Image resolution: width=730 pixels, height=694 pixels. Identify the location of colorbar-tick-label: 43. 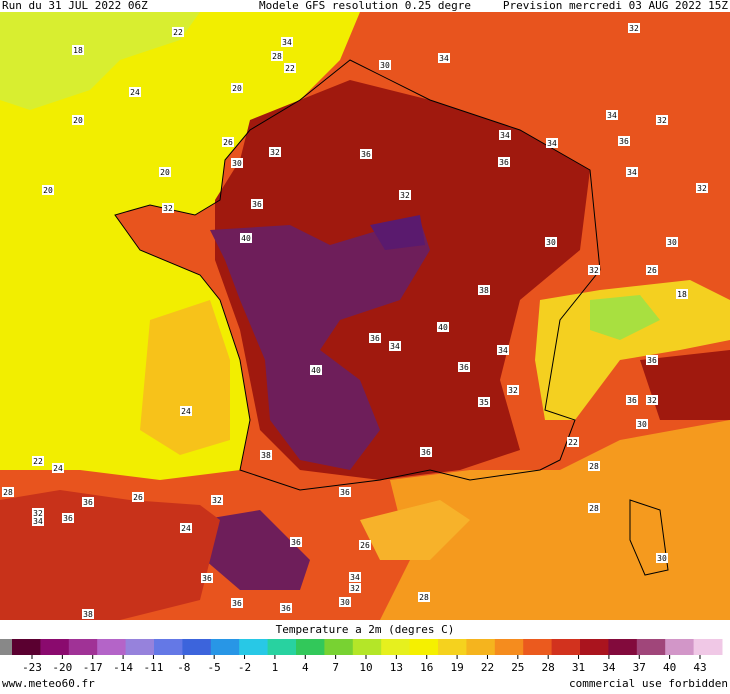
(699, 667).